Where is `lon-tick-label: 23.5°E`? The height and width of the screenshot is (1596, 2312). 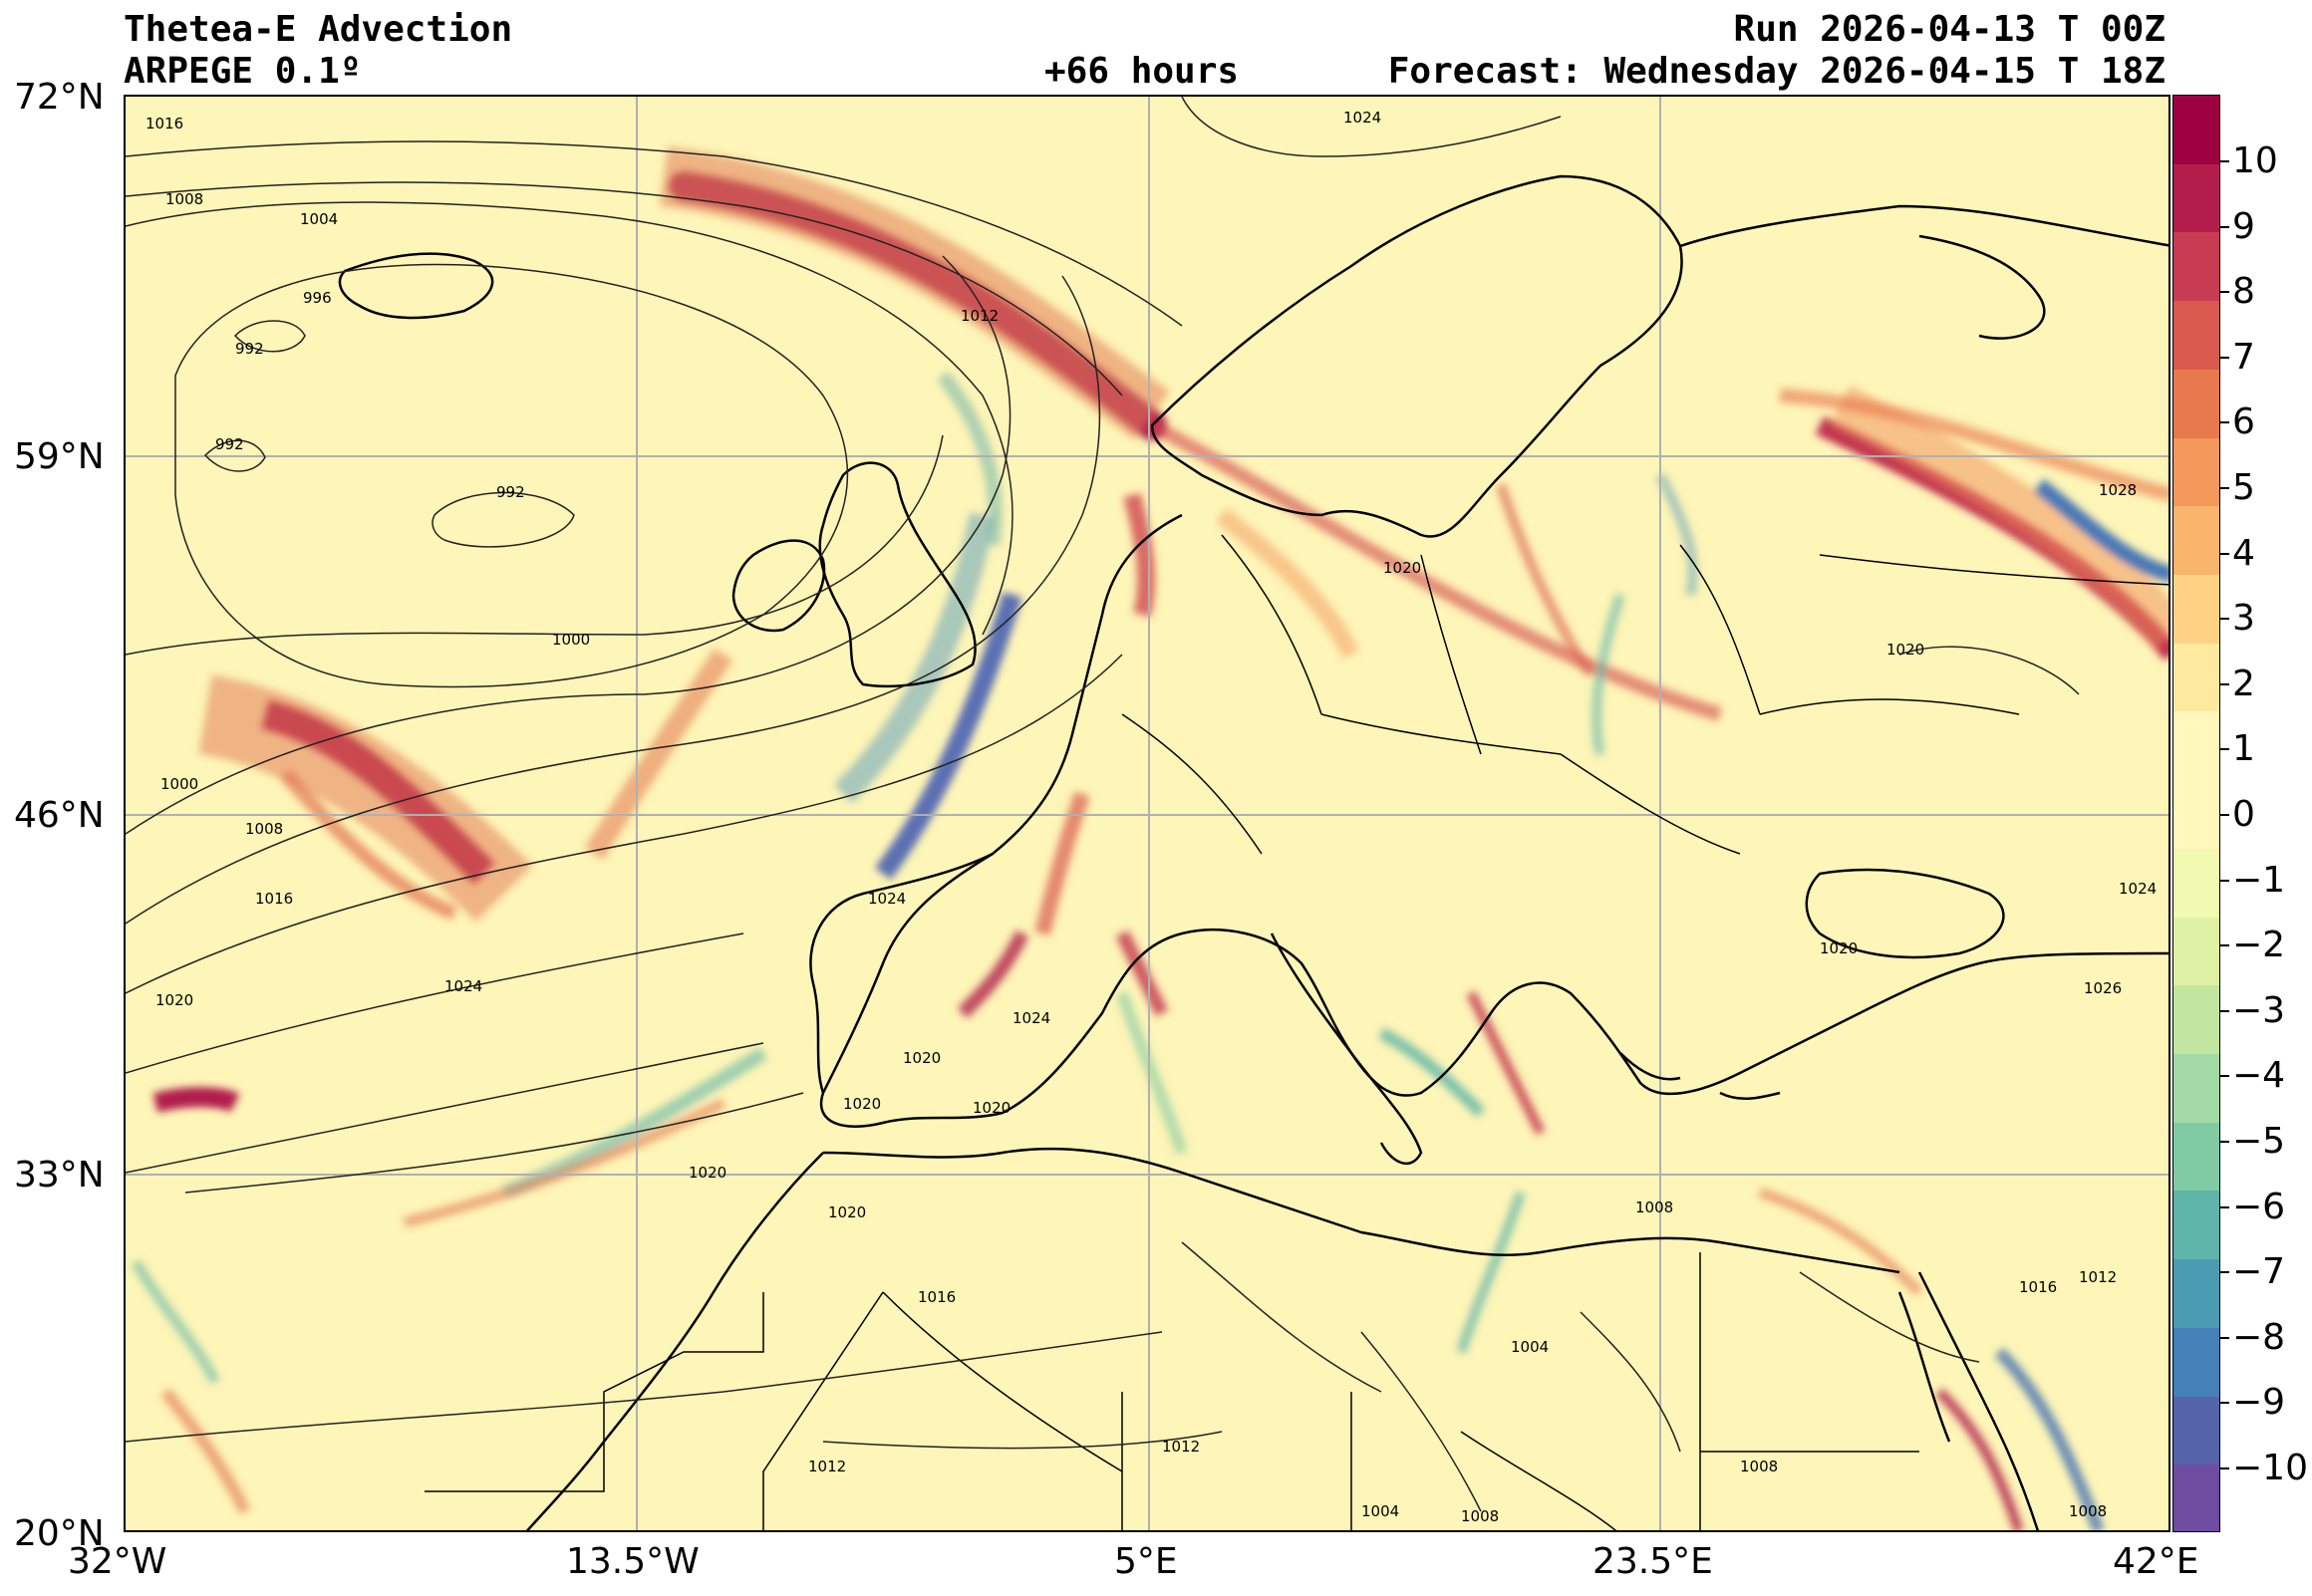 lon-tick-label: 23.5°E is located at coordinates (1652, 1561).